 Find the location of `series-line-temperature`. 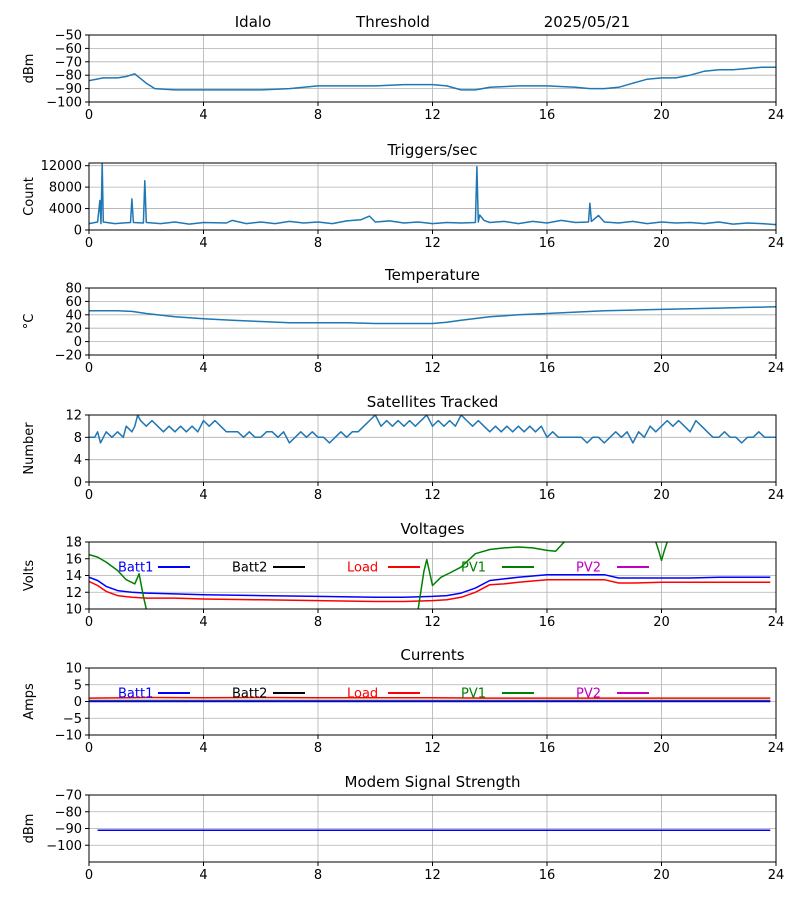

series-line-temperature is located at coordinates (432, 315).